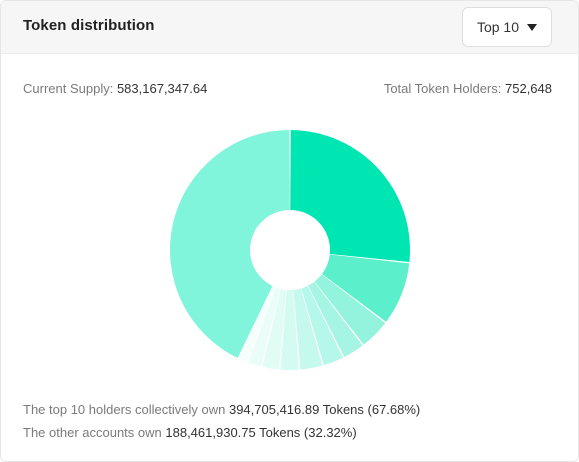  What do you see at coordinates (442, 88) in the screenshot?
I see `total-token-holders-label: Total Token Holders:` at bounding box center [442, 88].